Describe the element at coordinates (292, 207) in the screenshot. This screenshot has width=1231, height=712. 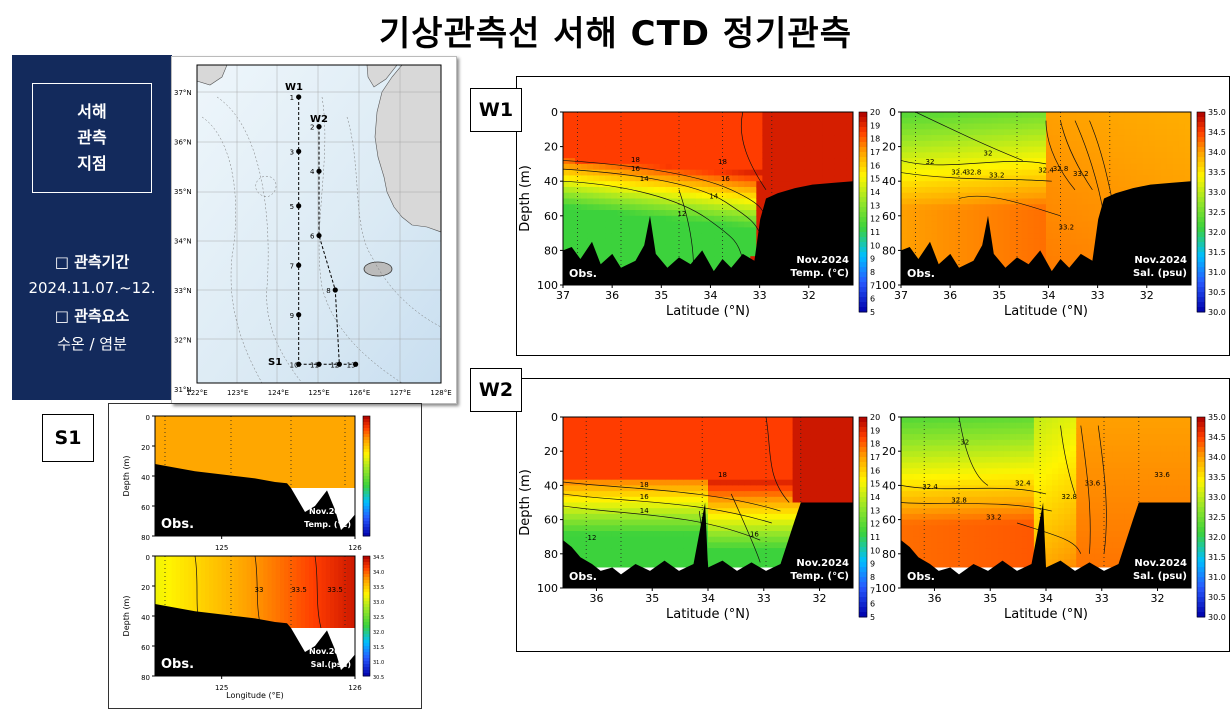
I see `map-station-label: 5` at that location.